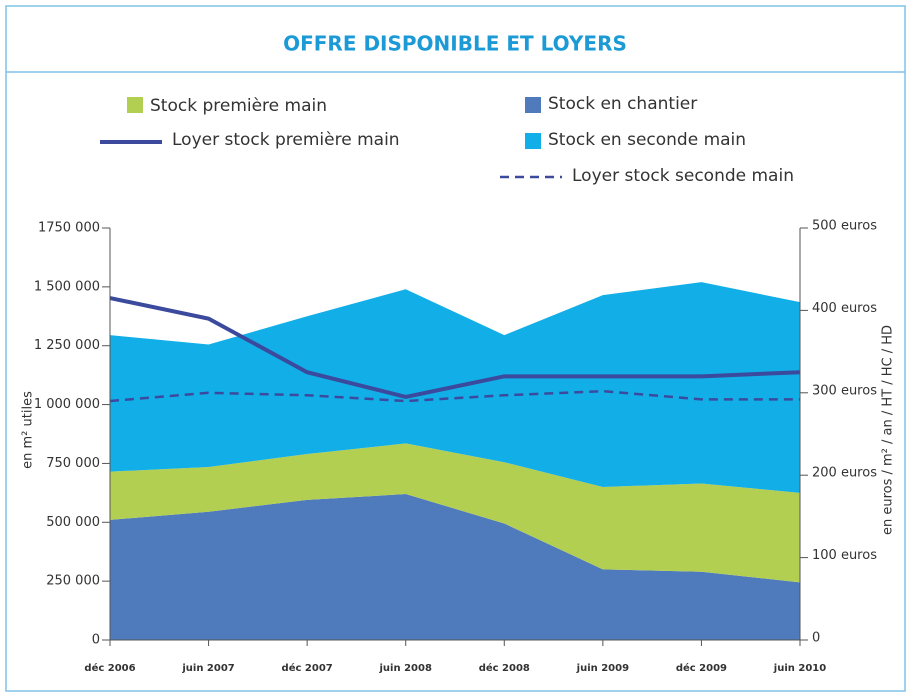 The width and height of the screenshot is (911, 697). I want to click on y-tick-label: 1 000 000, so click(67, 404).